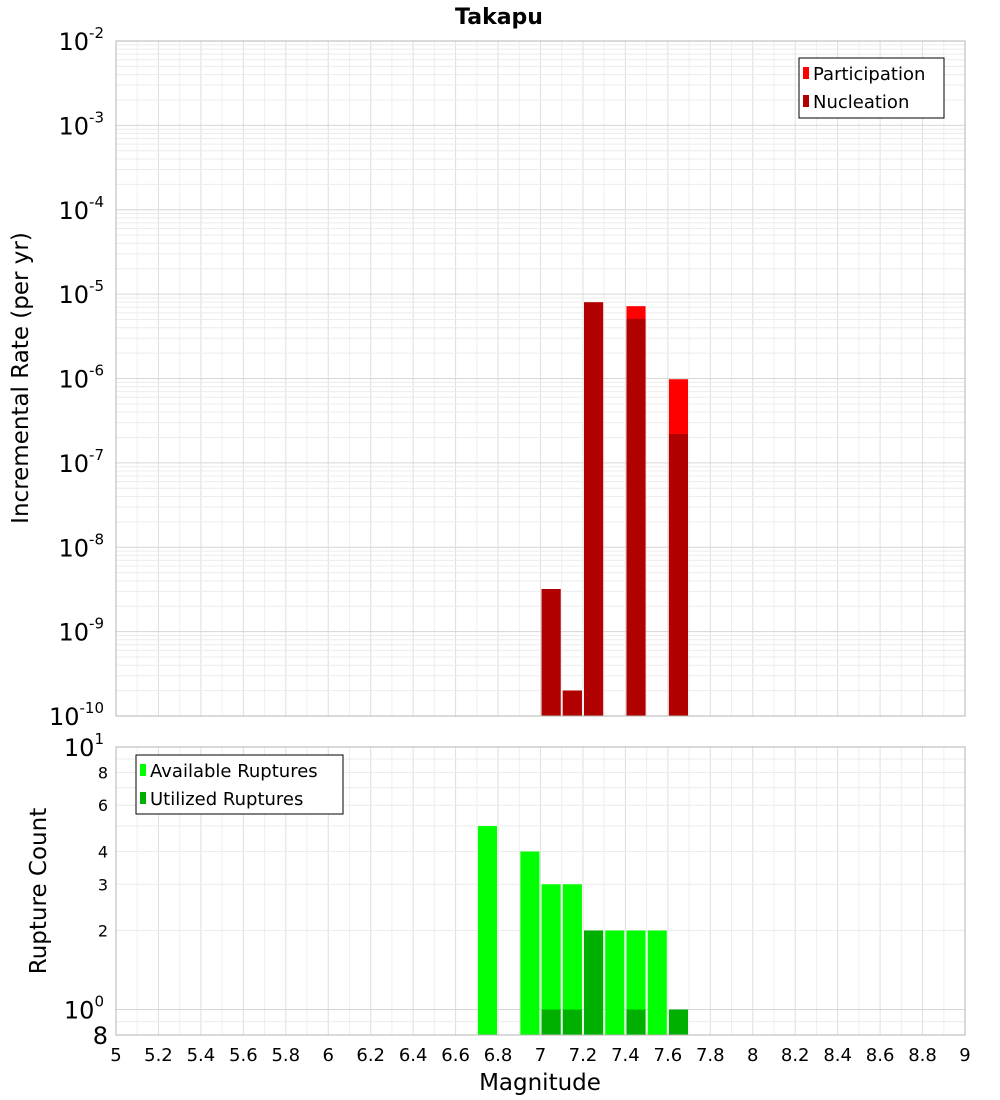 The height and width of the screenshot is (1100, 1000). Describe the element at coordinates (21, 378) in the screenshot. I see `top-y-axis-label: Incremental Rate (per yr)` at that location.